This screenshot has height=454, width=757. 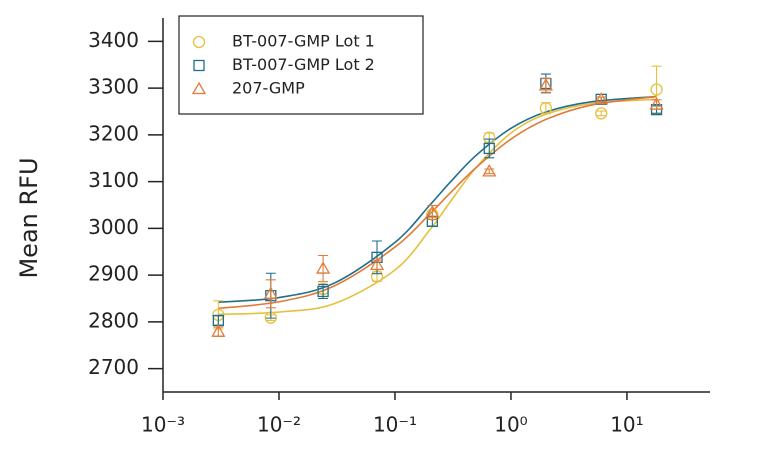 I want to click on x-tick-label: 10¹, so click(x=626, y=425).